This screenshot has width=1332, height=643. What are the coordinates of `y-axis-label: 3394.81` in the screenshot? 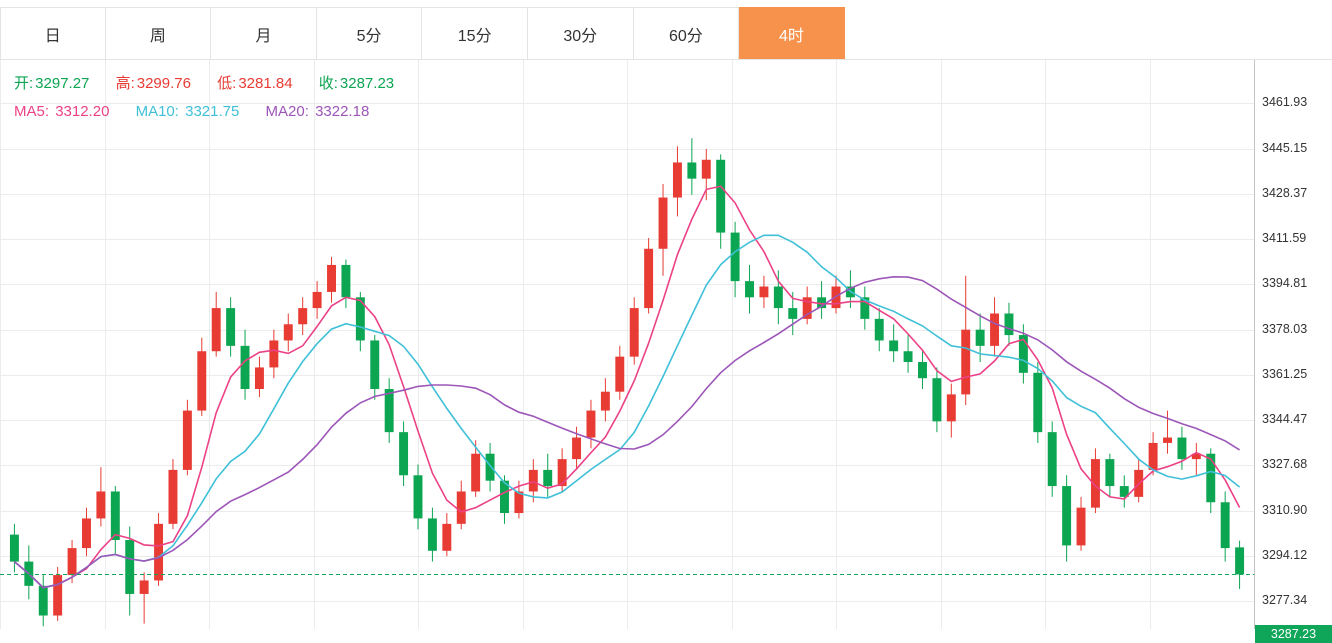 It's located at (1285, 283).